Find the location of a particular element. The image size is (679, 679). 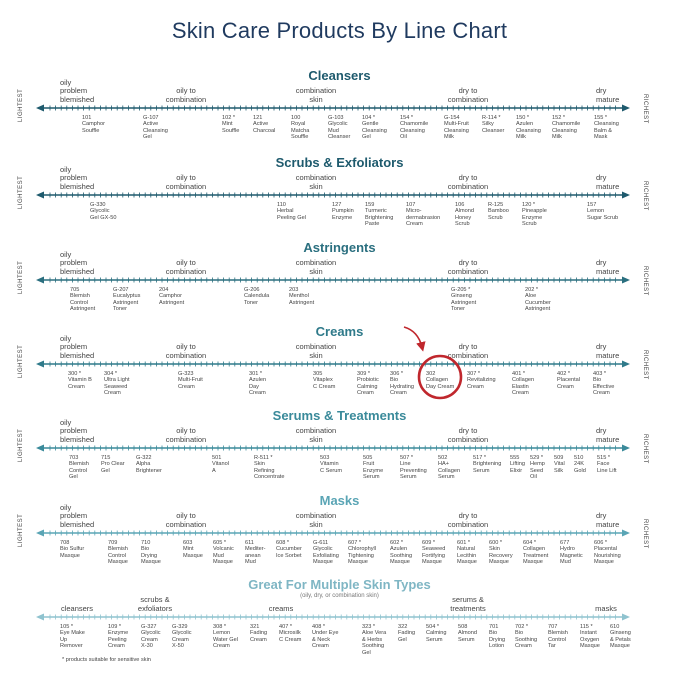

product-item: 157 Lemon Sugar Scrub is located at coordinates (603, 211).